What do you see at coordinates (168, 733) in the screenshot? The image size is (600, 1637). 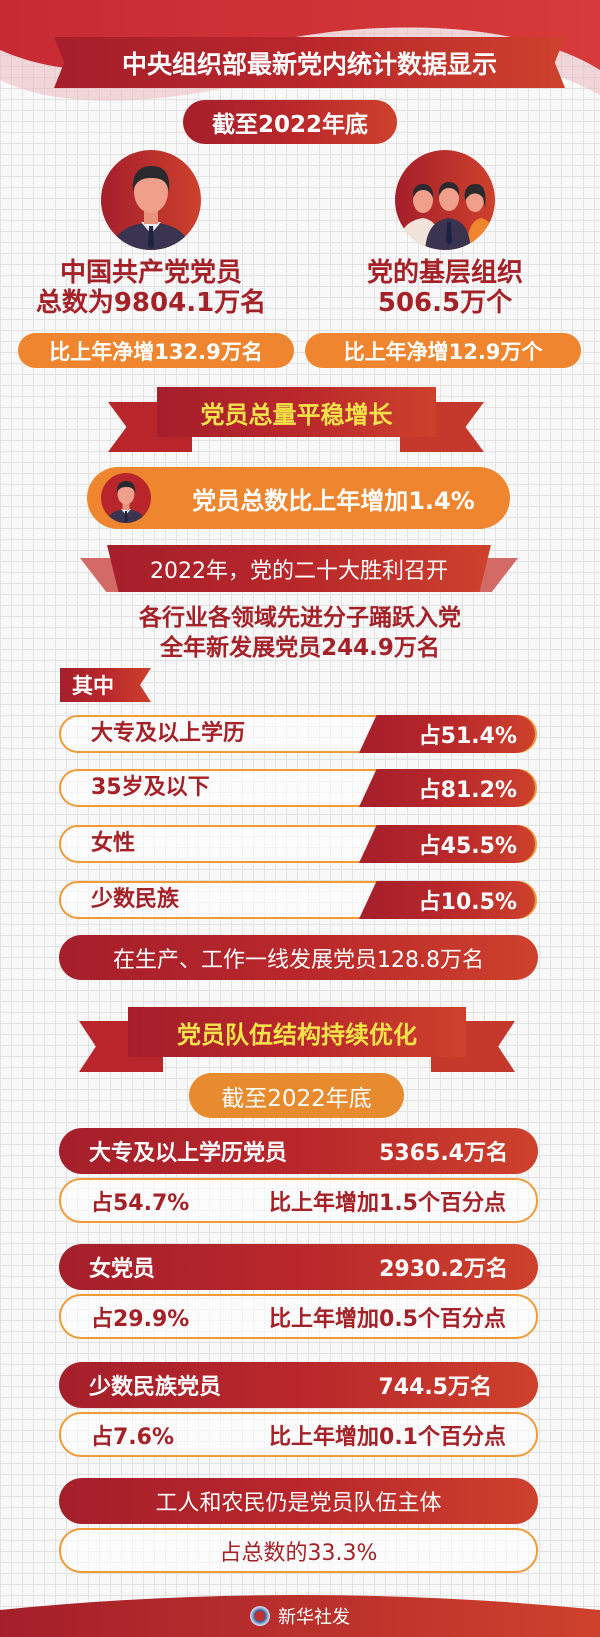 I see `breakdown-label: 大专及以上学历` at bounding box center [168, 733].